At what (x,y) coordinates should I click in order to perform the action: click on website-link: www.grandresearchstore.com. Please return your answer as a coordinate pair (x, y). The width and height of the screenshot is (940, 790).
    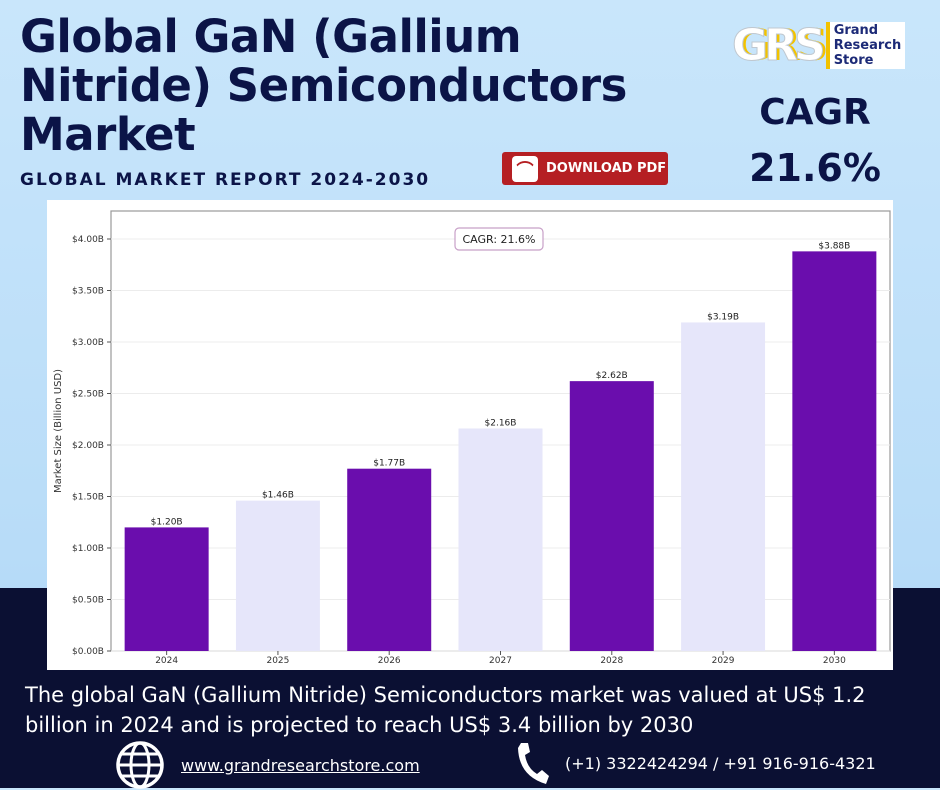
    Looking at the image, I should click on (300, 765).